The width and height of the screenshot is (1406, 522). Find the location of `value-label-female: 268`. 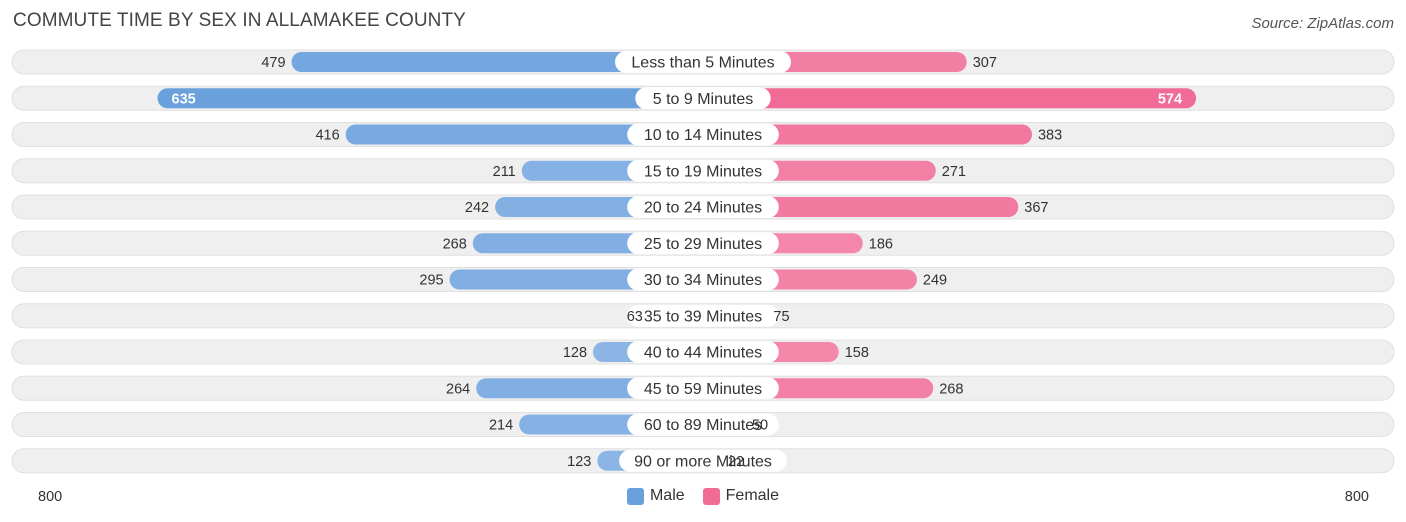

value-label-female: 268 is located at coordinates (951, 389).